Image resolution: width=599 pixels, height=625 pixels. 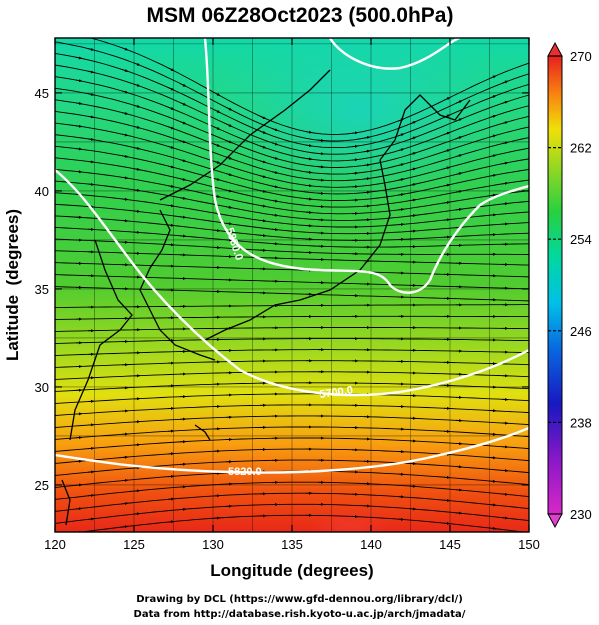 What do you see at coordinates (12, 285) in the screenshot?
I see `y-axis-label: Latitude (degrees)` at bounding box center [12, 285].